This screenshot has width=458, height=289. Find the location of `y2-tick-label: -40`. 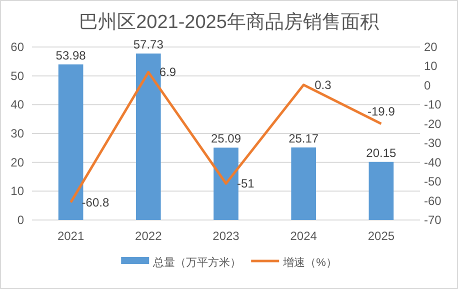

y2-tick-label: -40 is located at coordinates (433, 162).